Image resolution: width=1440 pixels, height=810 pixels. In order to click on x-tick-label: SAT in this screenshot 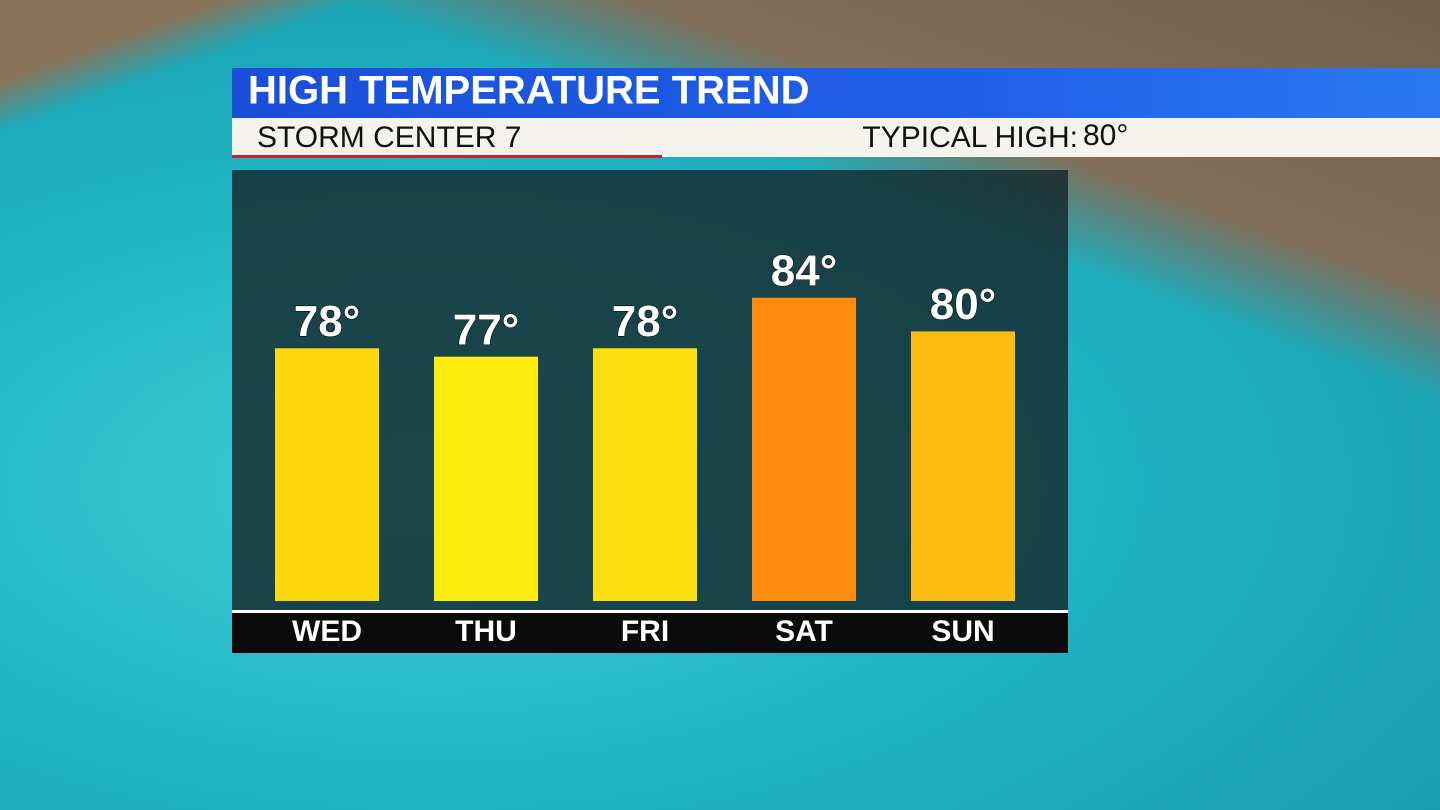, I will do `click(804, 631)`.